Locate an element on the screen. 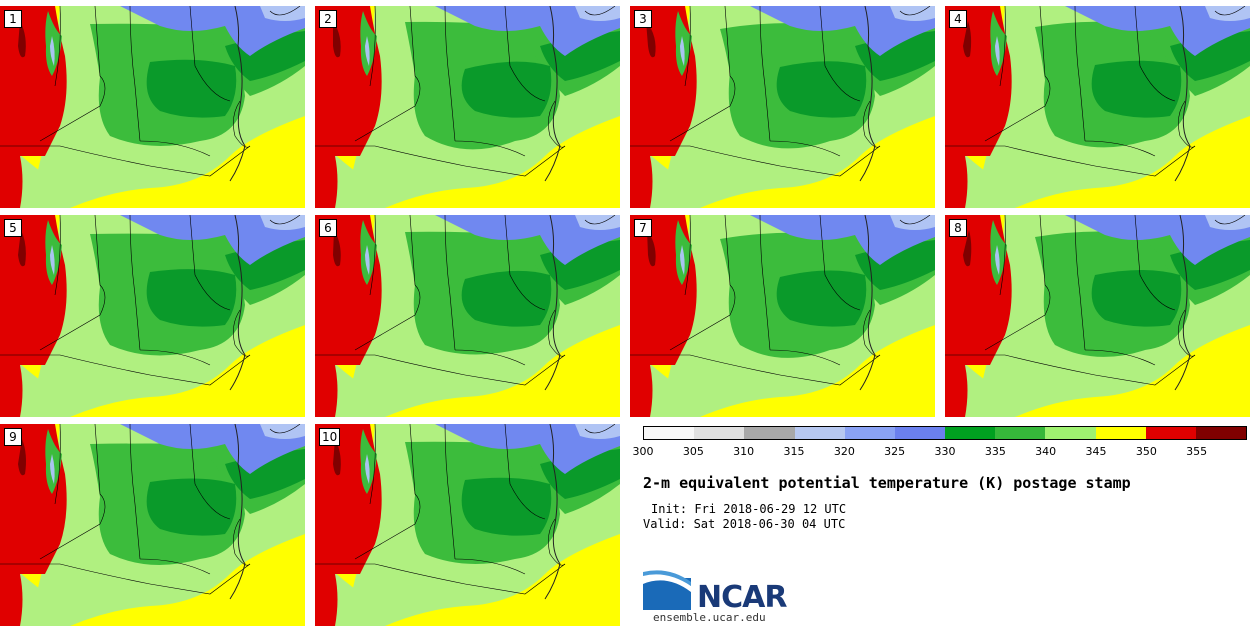 The image size is (1260, 627). member-number-label: 10 is located at coordinates (330, 437).